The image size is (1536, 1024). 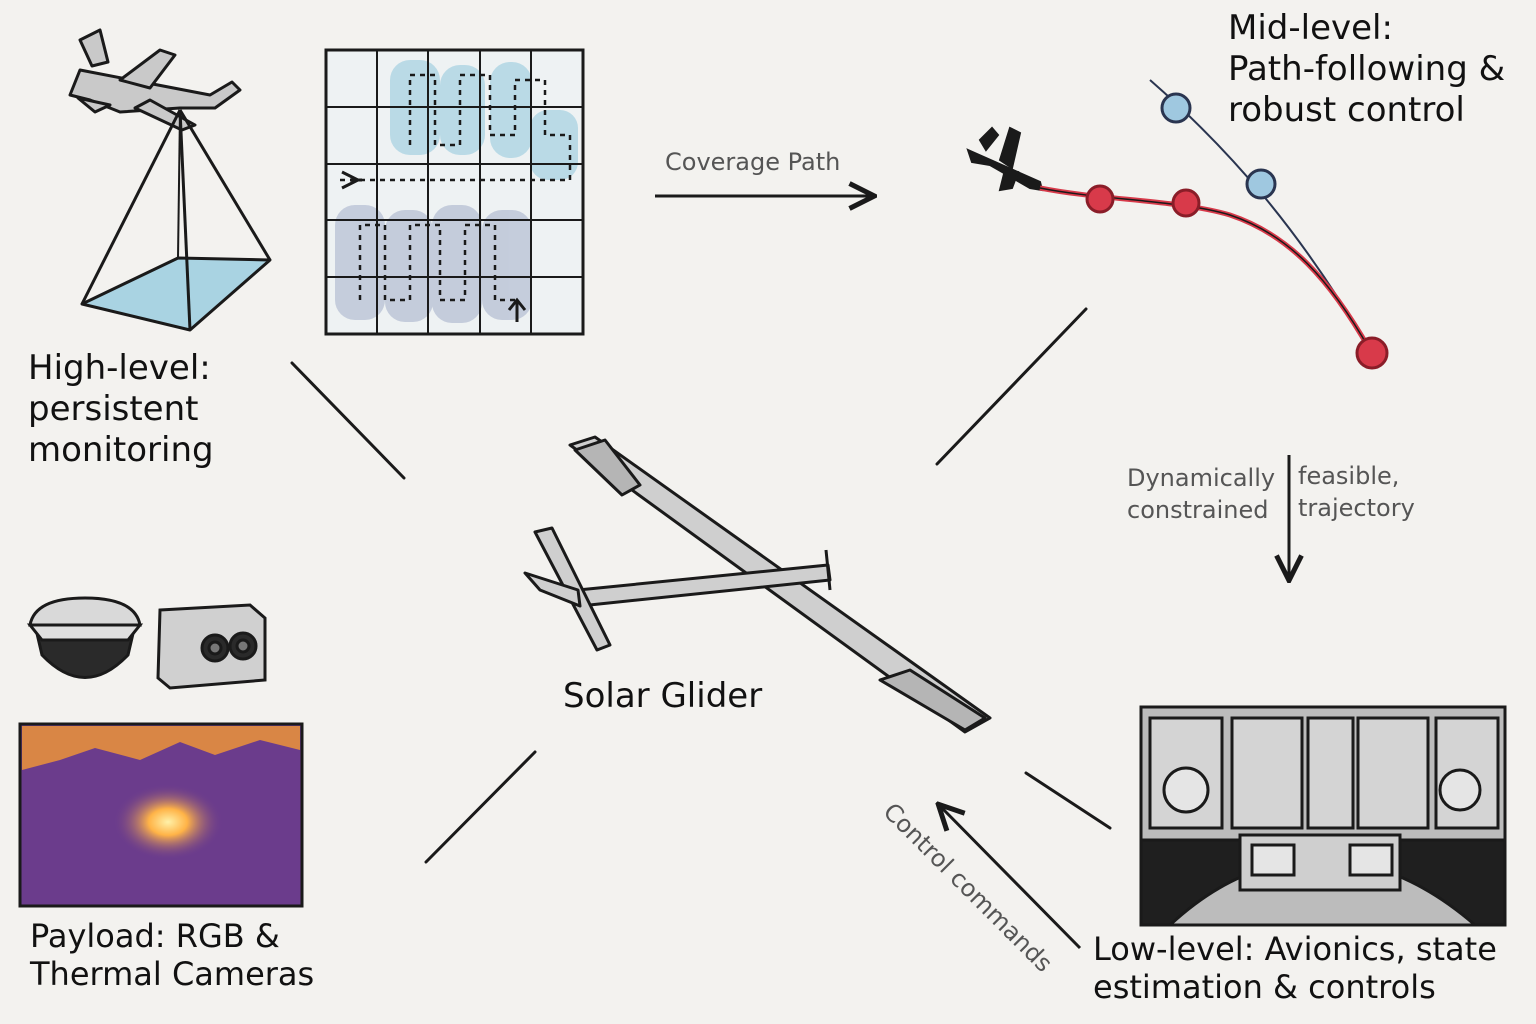 What do you see at coordinates (348, 420) in the screenshot?
I see `connector-high-level` at bounding box center [348, 420].